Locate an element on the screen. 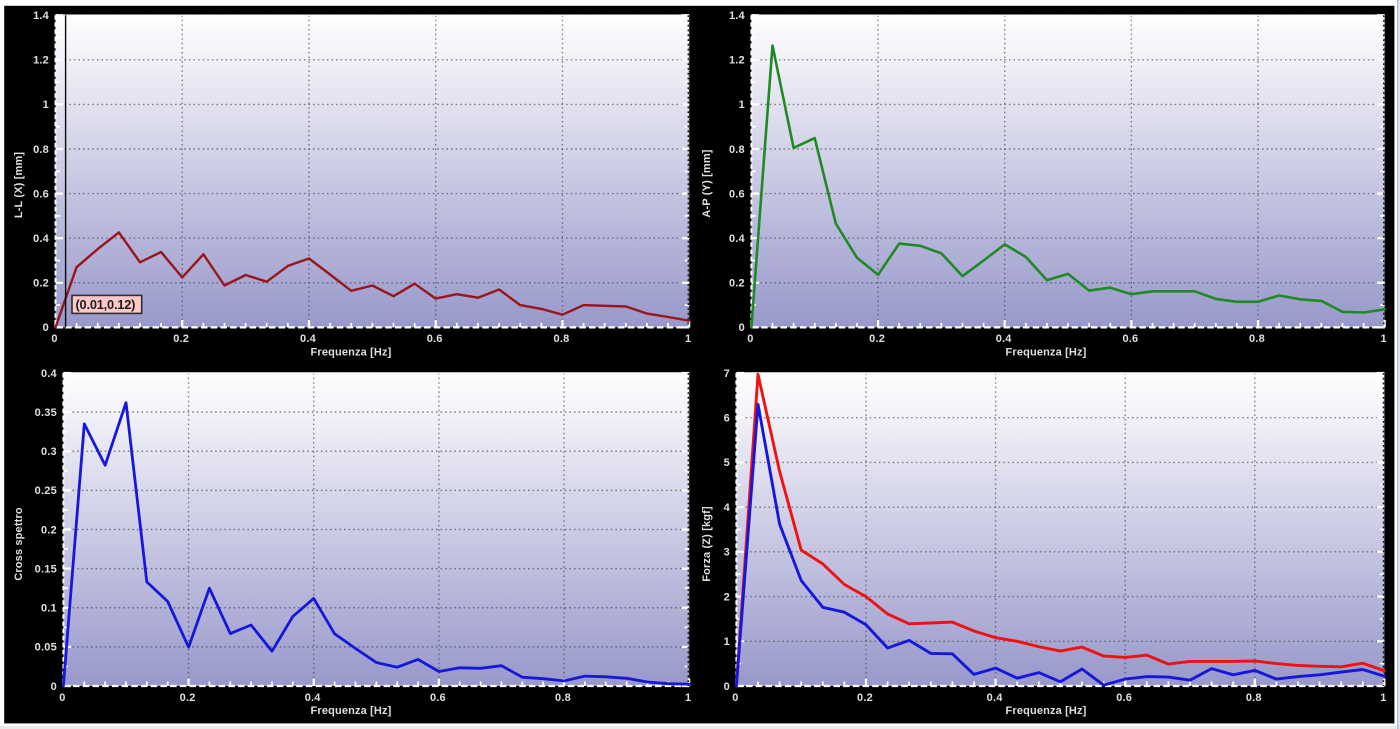 The height and width of the screenshot is (729, 1400). svg-text: 0.3 is located at coordinates (49, 452).